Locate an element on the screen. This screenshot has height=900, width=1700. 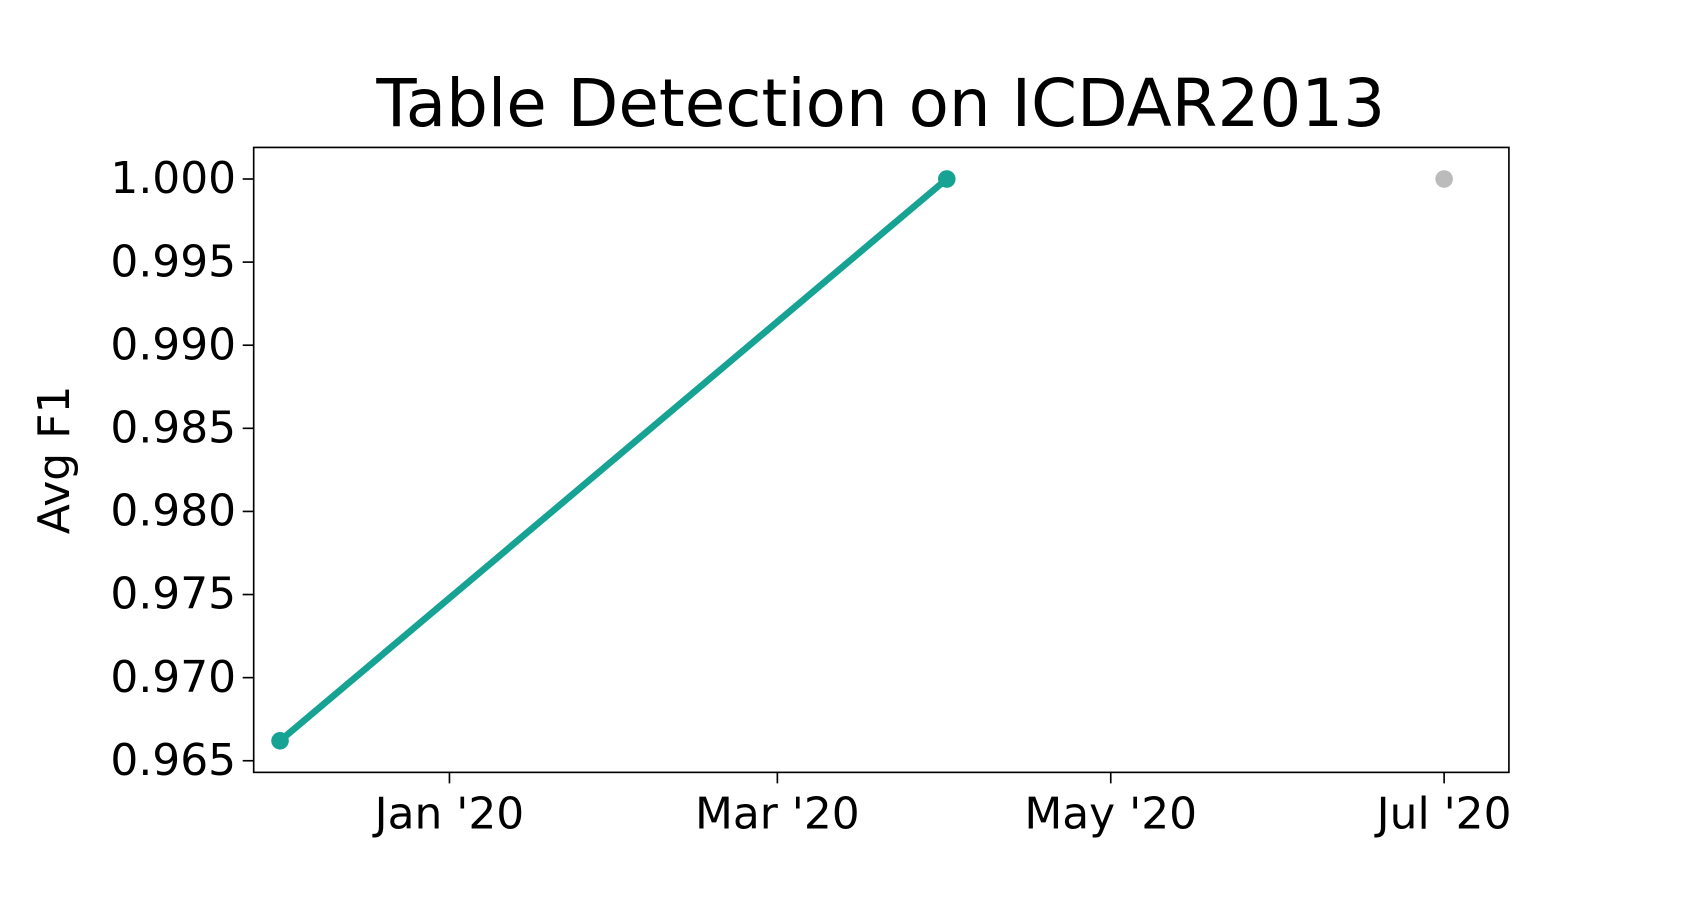
y-tick-label: 0.980 is located at coordinates (173, 511).